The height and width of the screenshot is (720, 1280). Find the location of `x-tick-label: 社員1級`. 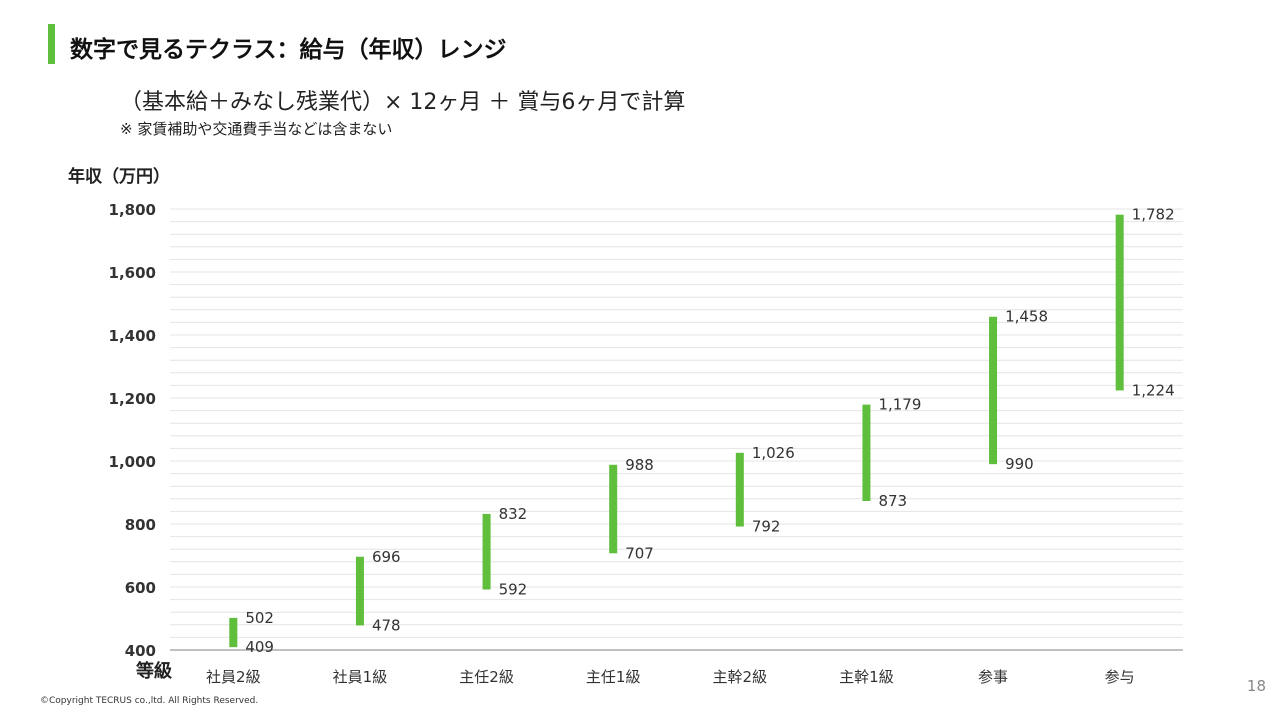

x-tick-label: 社員1級 is located at coordinates (360, 677).